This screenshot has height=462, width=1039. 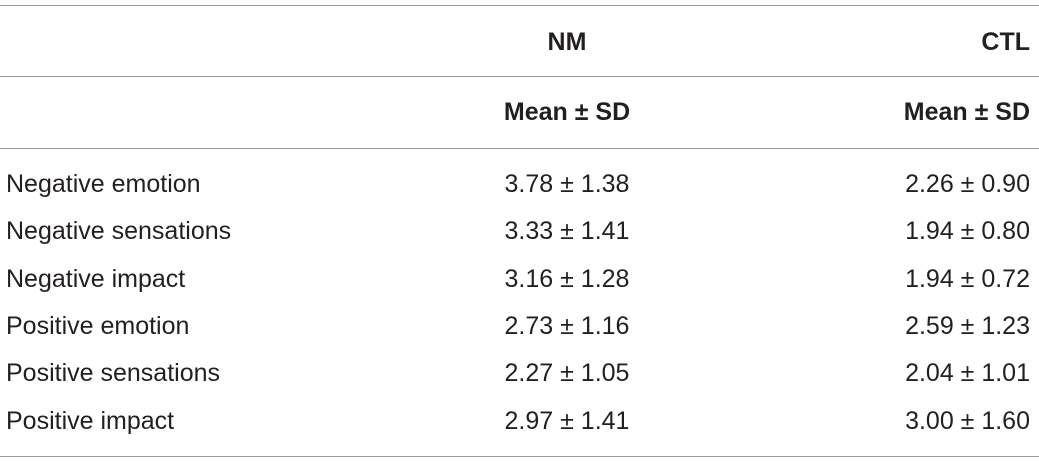 What do you see at coordinates (103, 184) in the screenshot?
I see `row-label: Negative emotion` at bounding box center [103, 184].